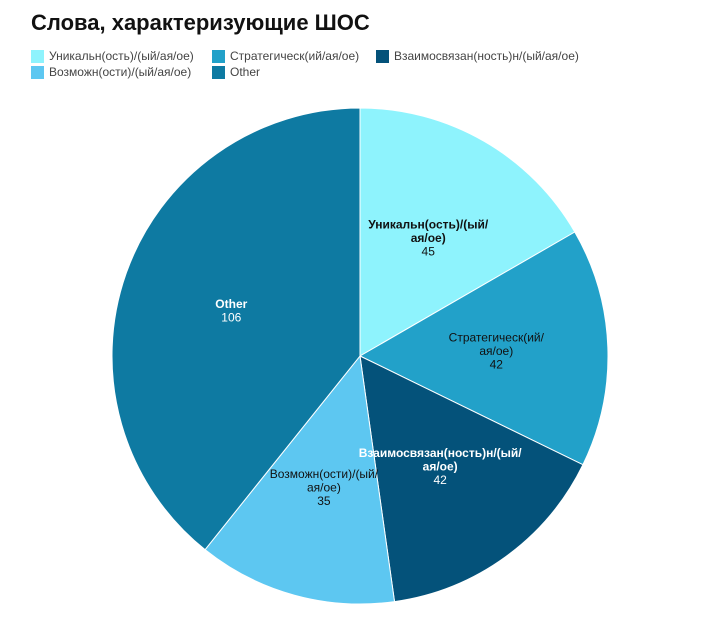  What do you see at coordinates (428, 224) in the screenshot?
I see `slice-label-text: Уникальн(ость)/(ый/` at bounding box center [428, 224].